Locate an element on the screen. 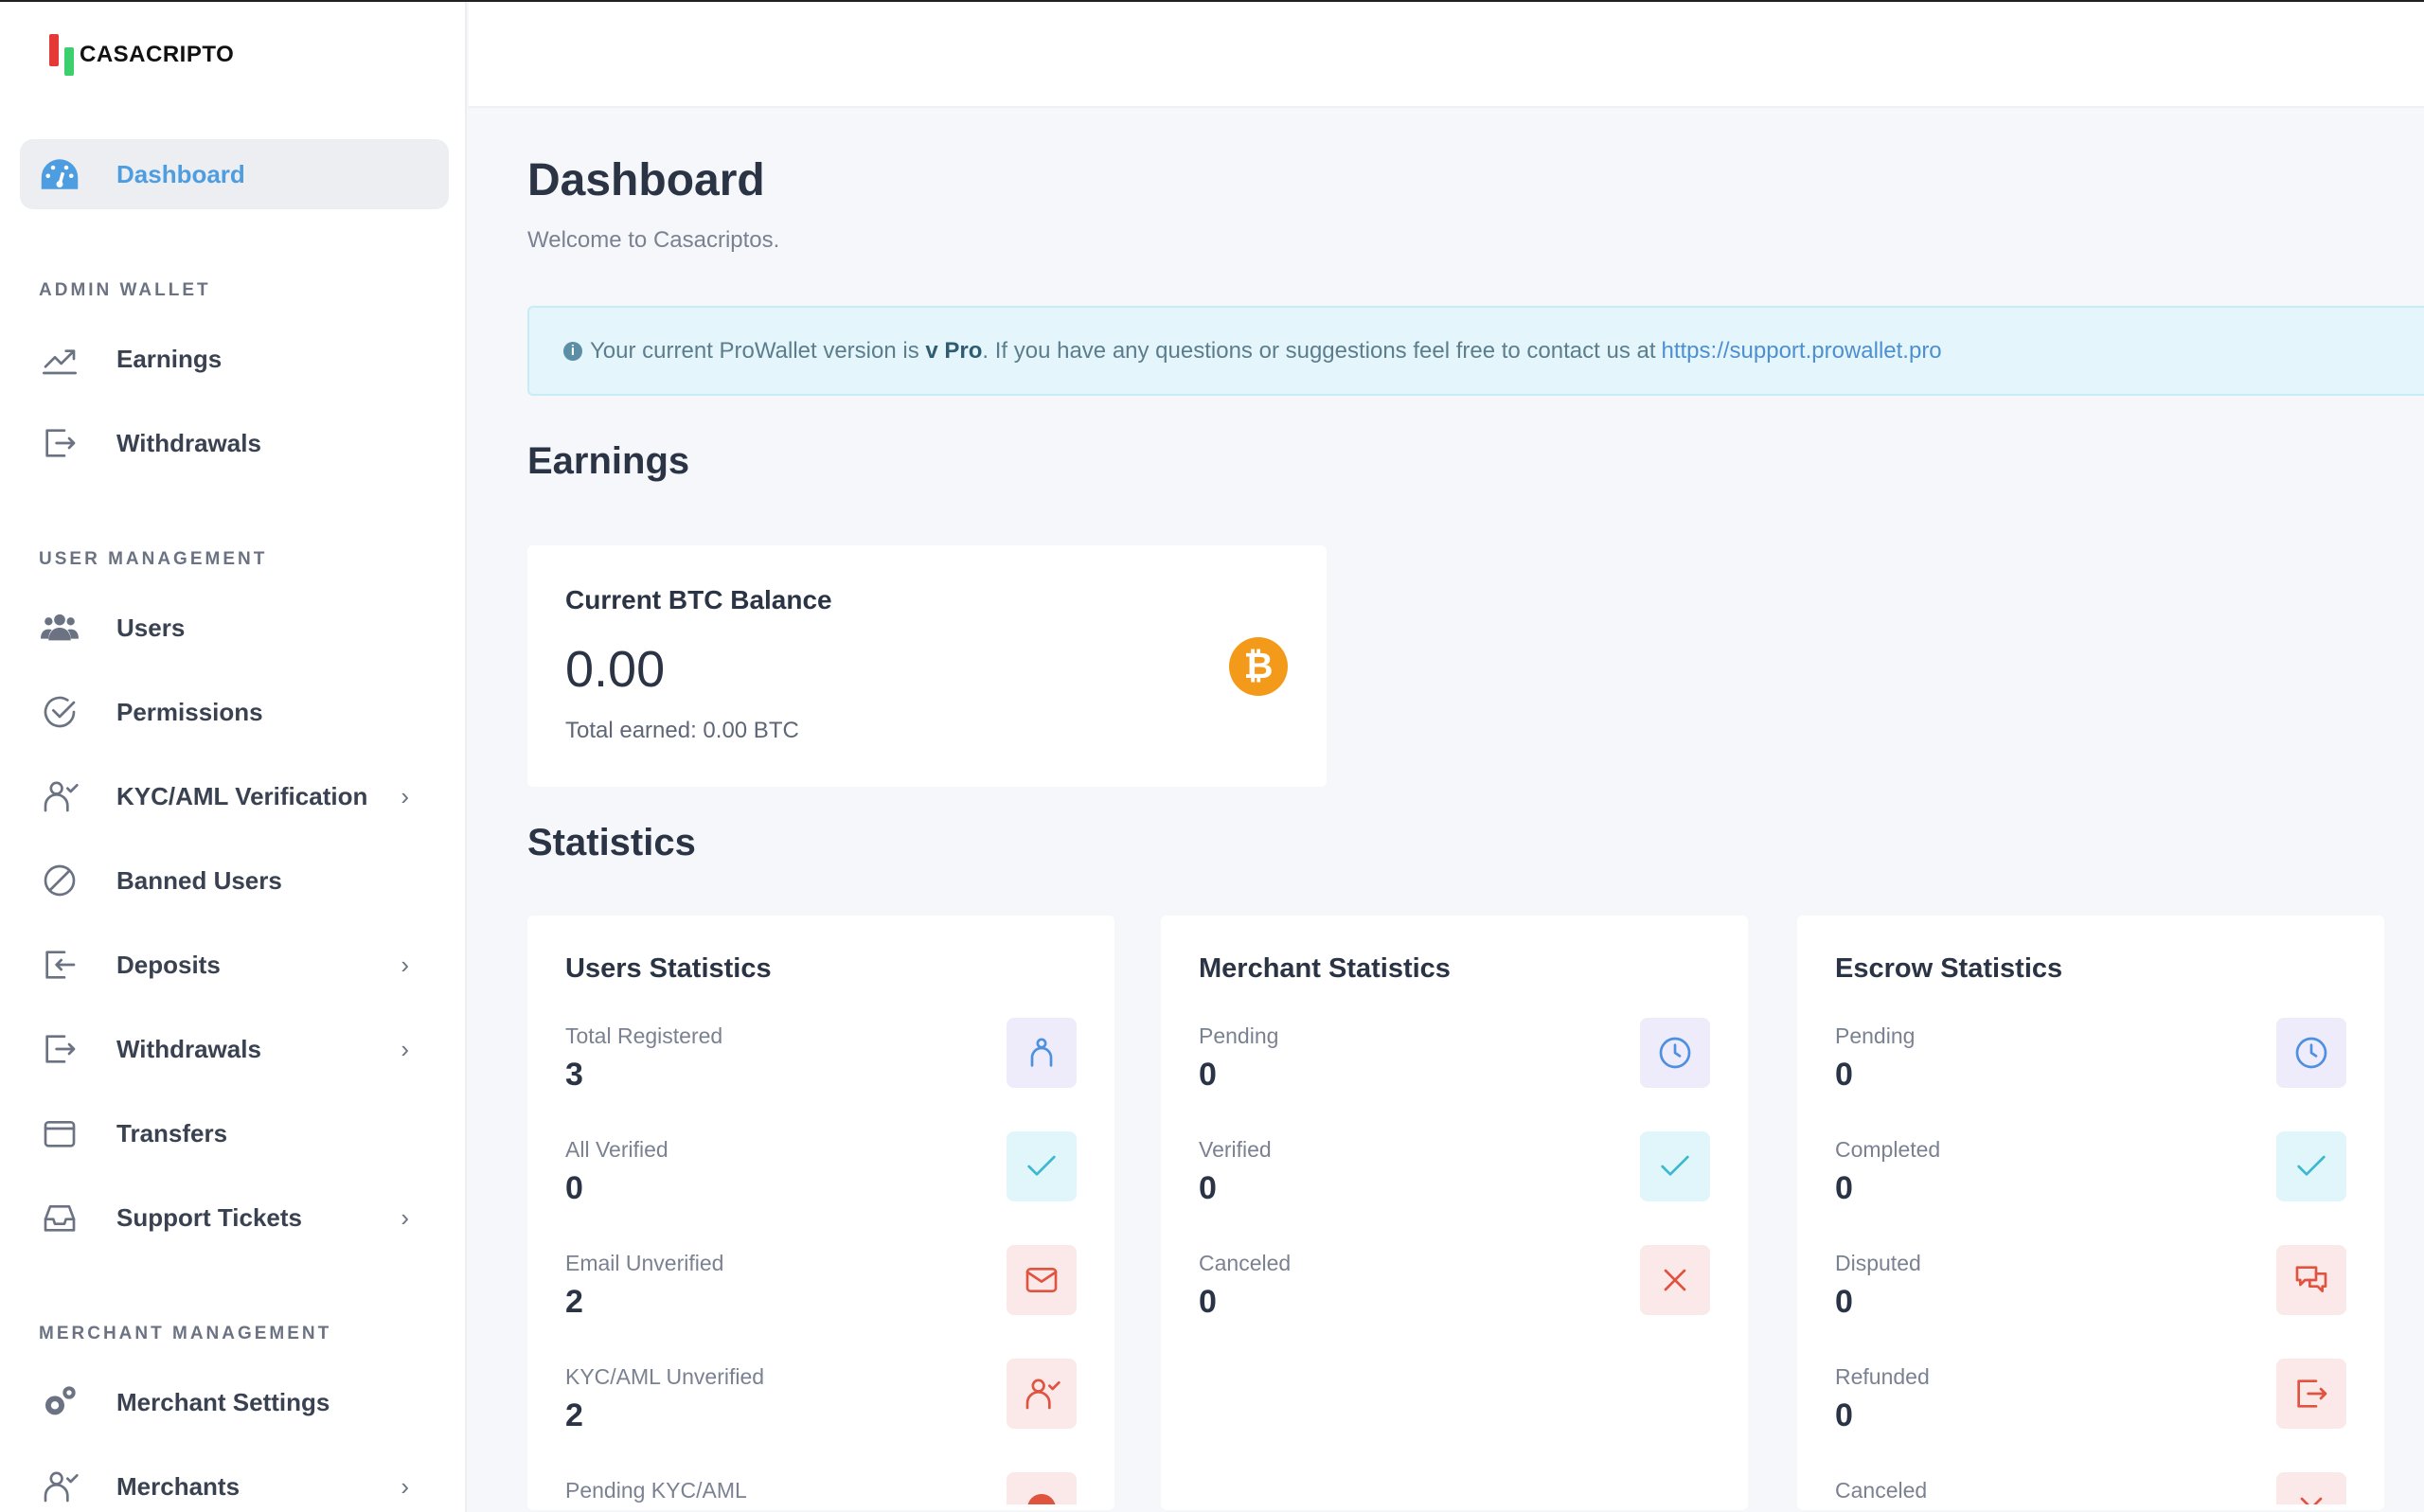 The height and width of the screenshot is (1512, 2424). stat-label: All Verified is located at coordinates (616, 1149).